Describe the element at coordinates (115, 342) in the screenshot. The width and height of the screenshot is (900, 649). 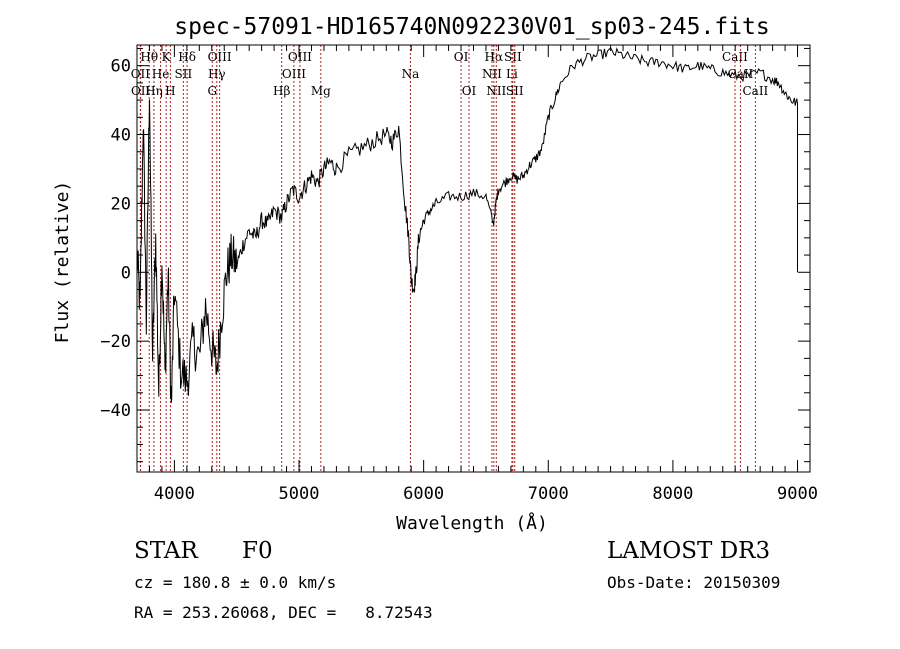
I see `y-tick-label: −20` at that location.